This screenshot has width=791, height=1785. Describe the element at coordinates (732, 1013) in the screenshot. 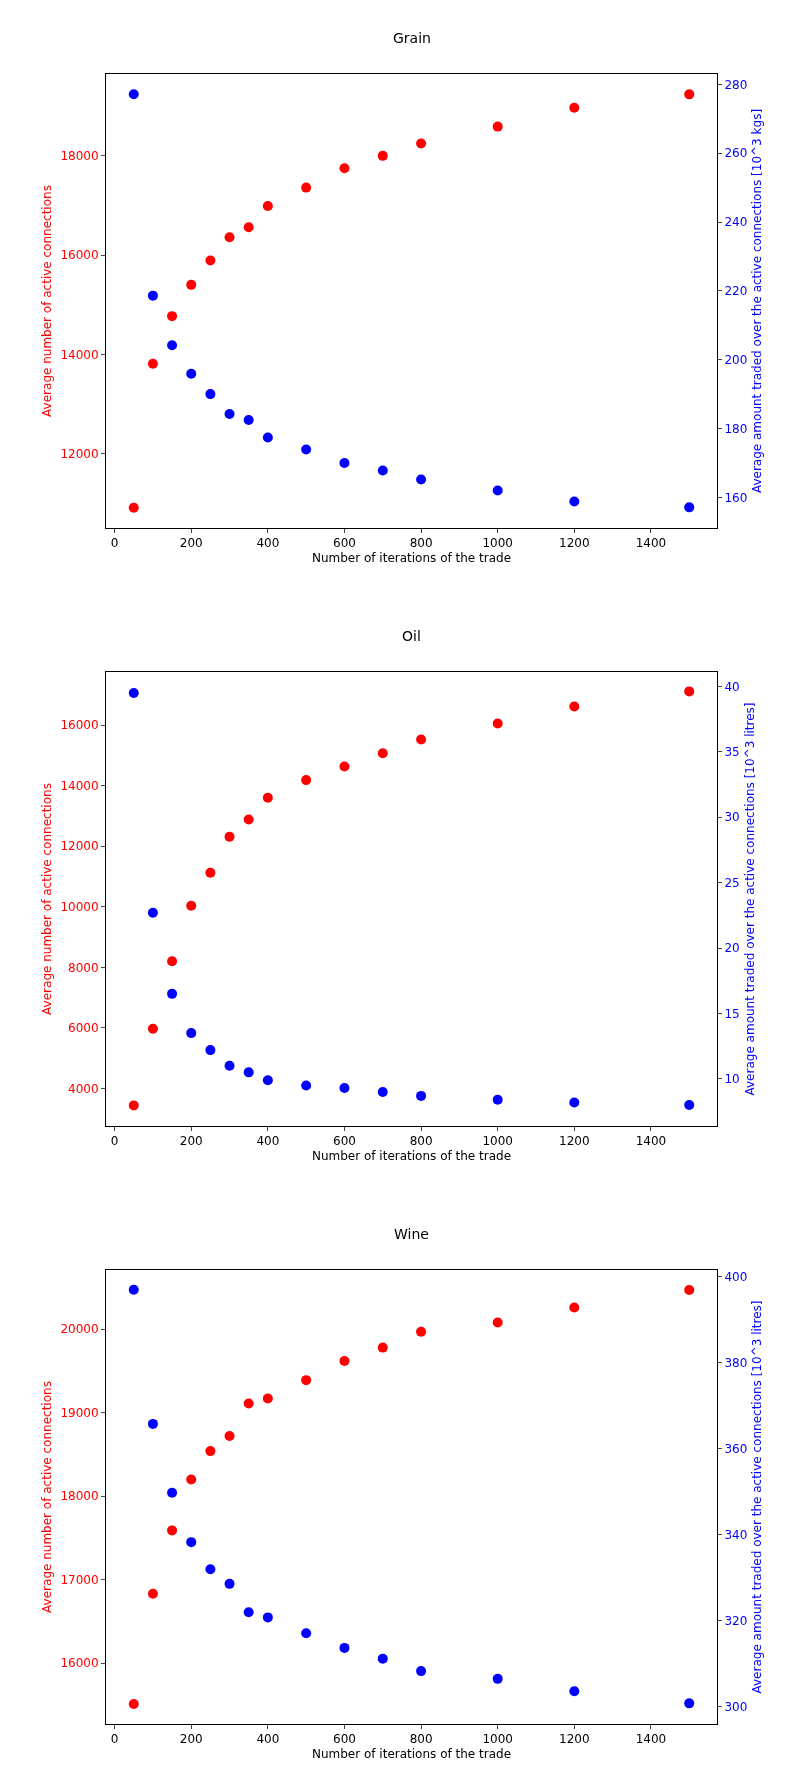

I see `y2-tick-label: 15` at that location.